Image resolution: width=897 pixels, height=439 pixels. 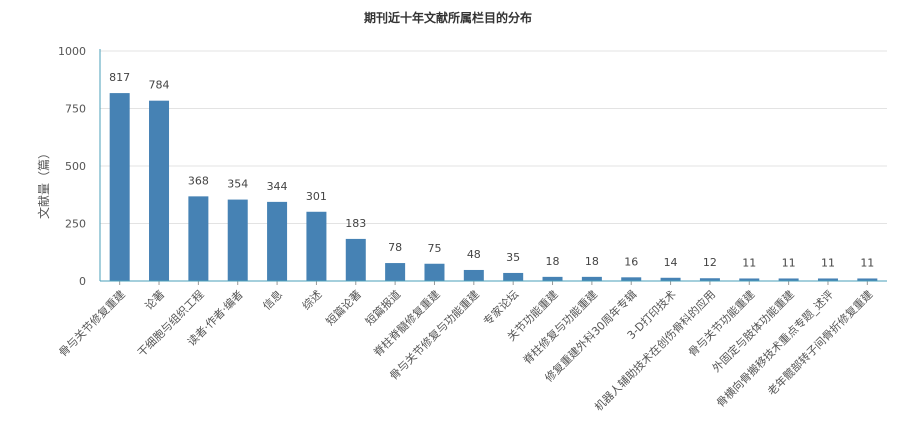 What do you see at coordinates (237, 184) in the screenshot?
I see `data-label: 354` at bounding box center [237, 184].